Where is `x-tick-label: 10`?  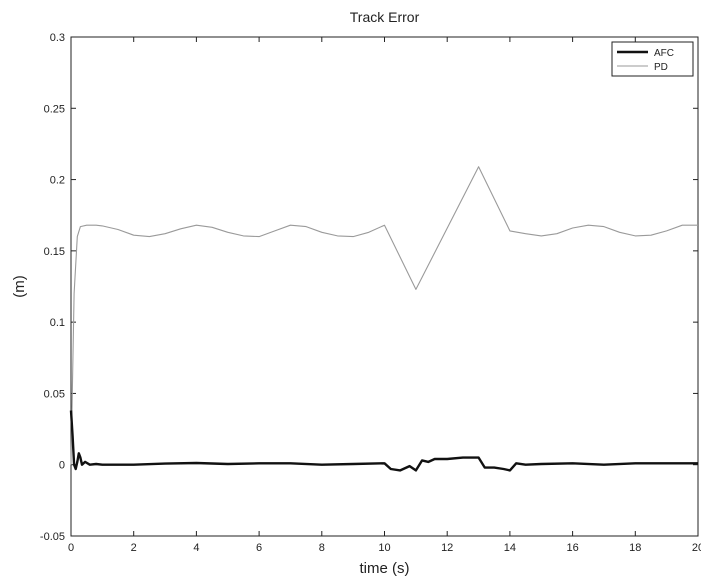 x-tick-label: 10 is located at coordinates (384, 548).